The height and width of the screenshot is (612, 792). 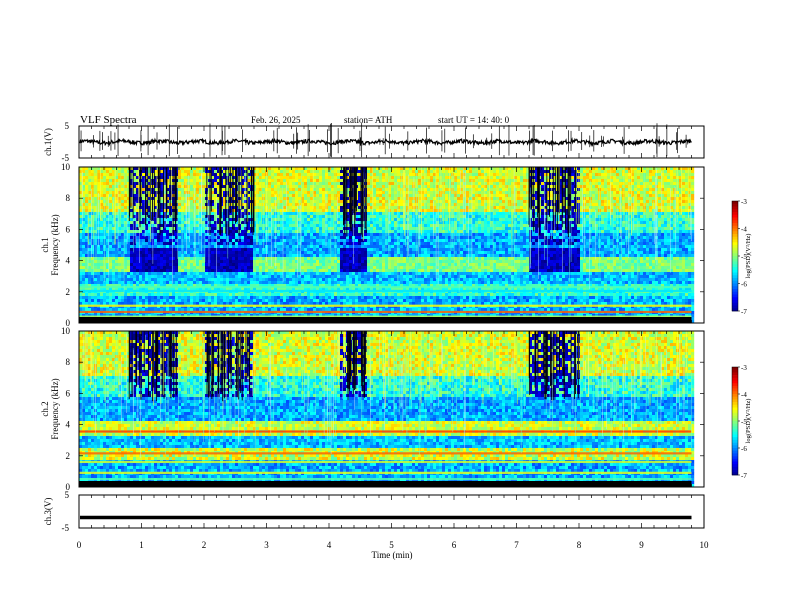 I want to click on time-axis-label: Time (min), so click(x=392, y=555).